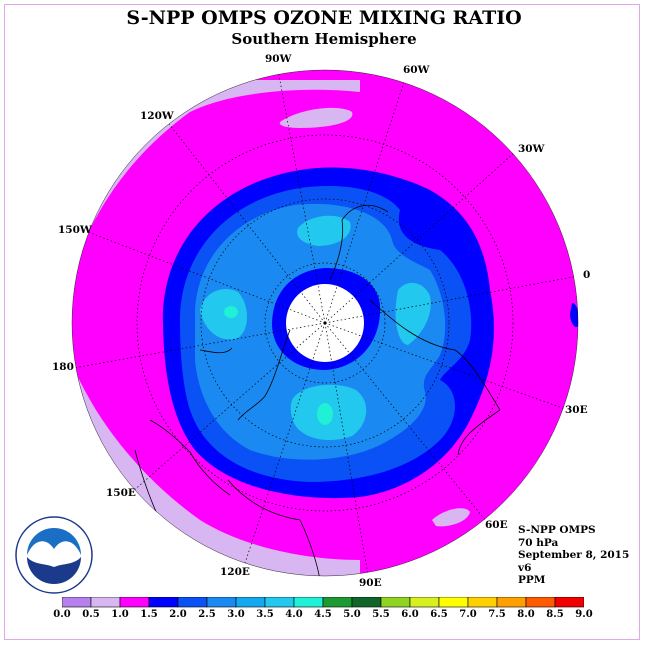 The height and width of the screenshot is (648, 648). Describe the element at coordinates (531, 149) in the screenshot. I see `lon-label-30w: 30W` at that location.